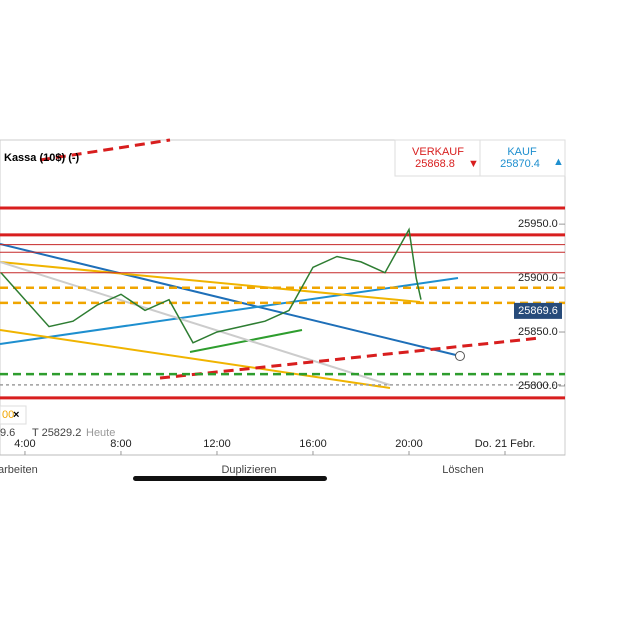  I want to click on legend-item: T 25829.2, so click(56, 433).